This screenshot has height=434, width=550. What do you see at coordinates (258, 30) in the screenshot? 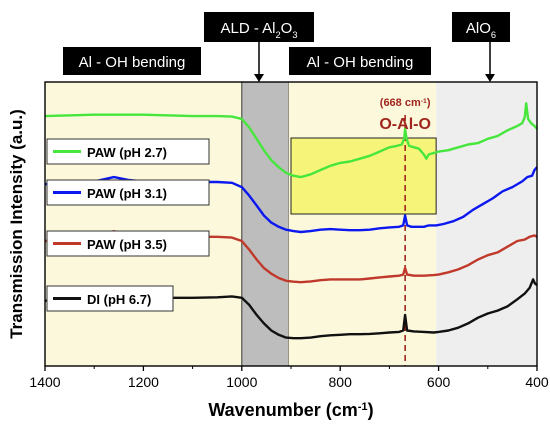
I see `region-label-2: ALD - Al2O3` at bounding box center [258, 30].